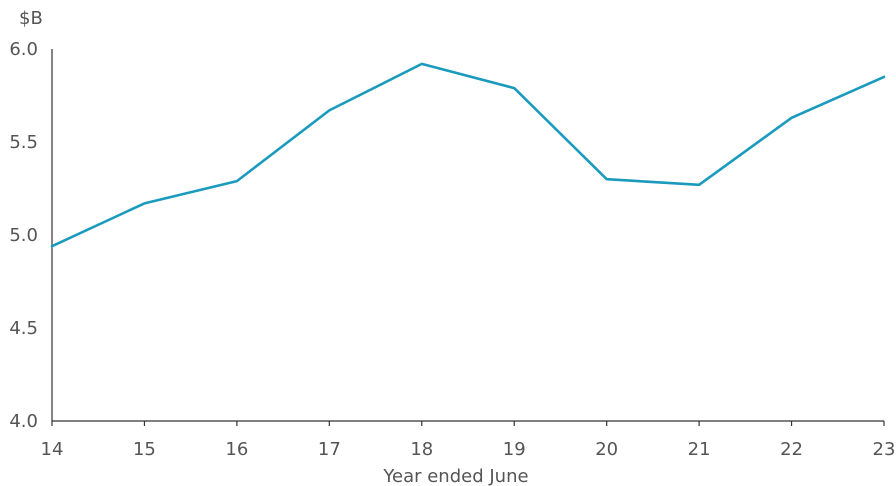 This screenshot has width=896, height=486. I want to click on y-axis-title: $B, so click(31, 18).